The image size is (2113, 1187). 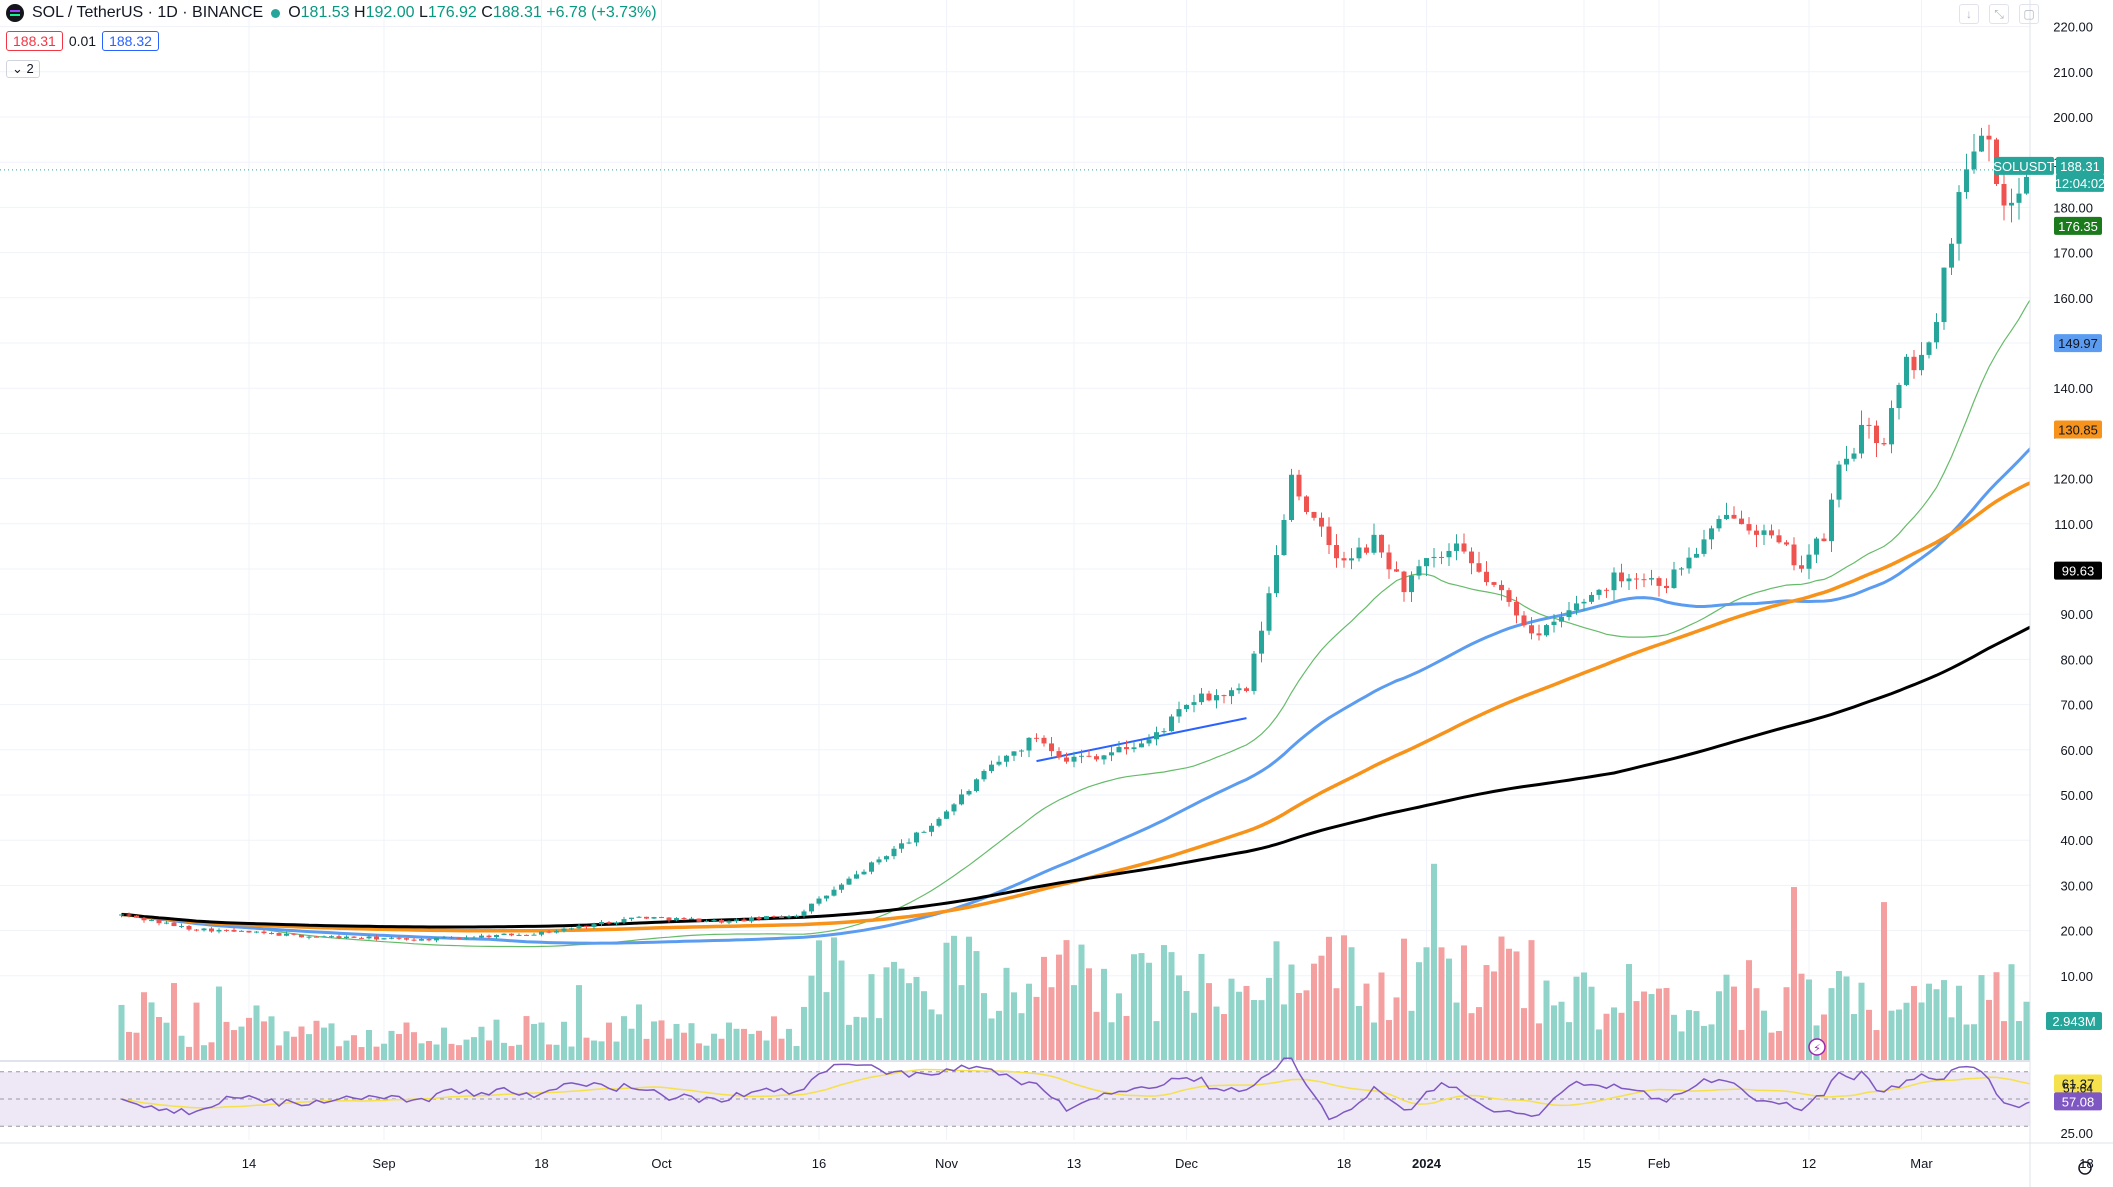 What do you see at coordinates (34, 41) in the screenshot?
I see `sell-button: 188.31` at bounding box center [34, 41].